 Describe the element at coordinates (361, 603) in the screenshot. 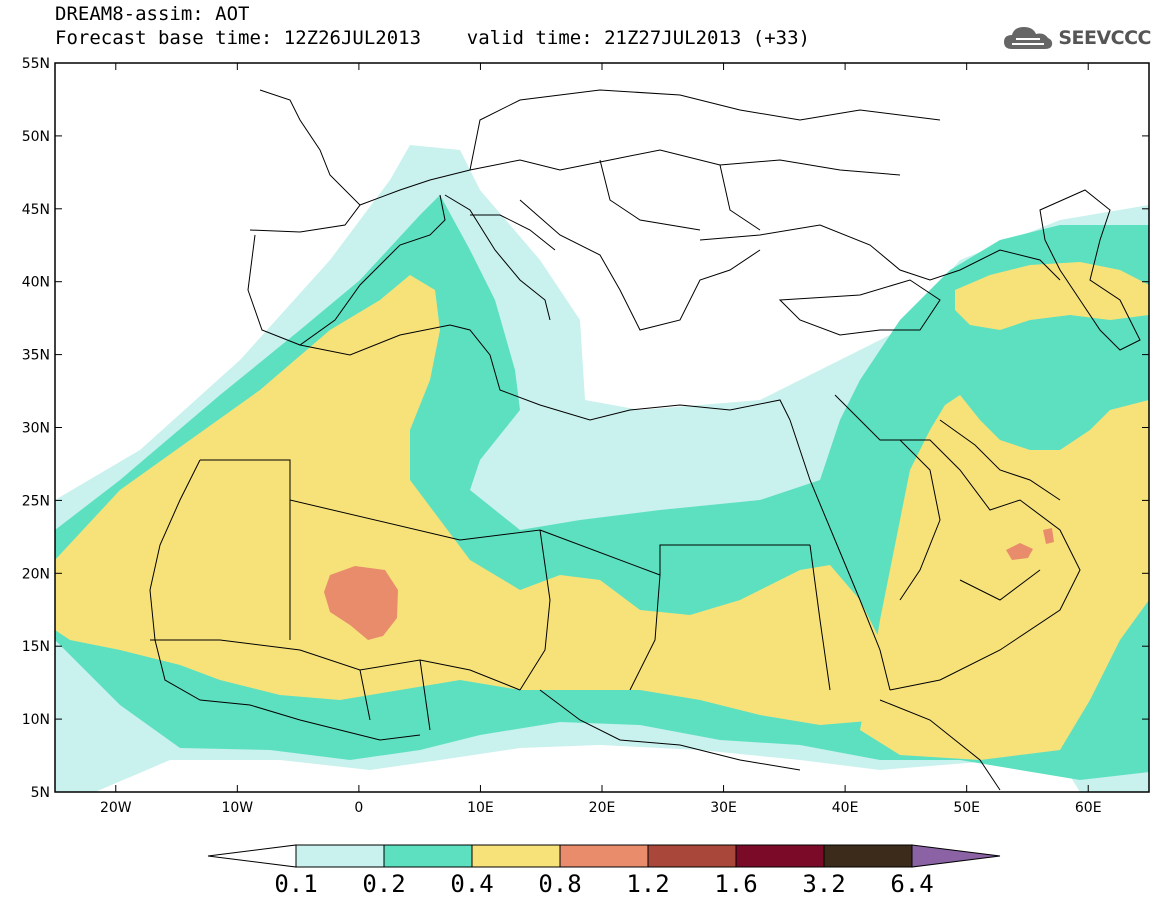

I see `aot-band-0.8-sahel` at that location.